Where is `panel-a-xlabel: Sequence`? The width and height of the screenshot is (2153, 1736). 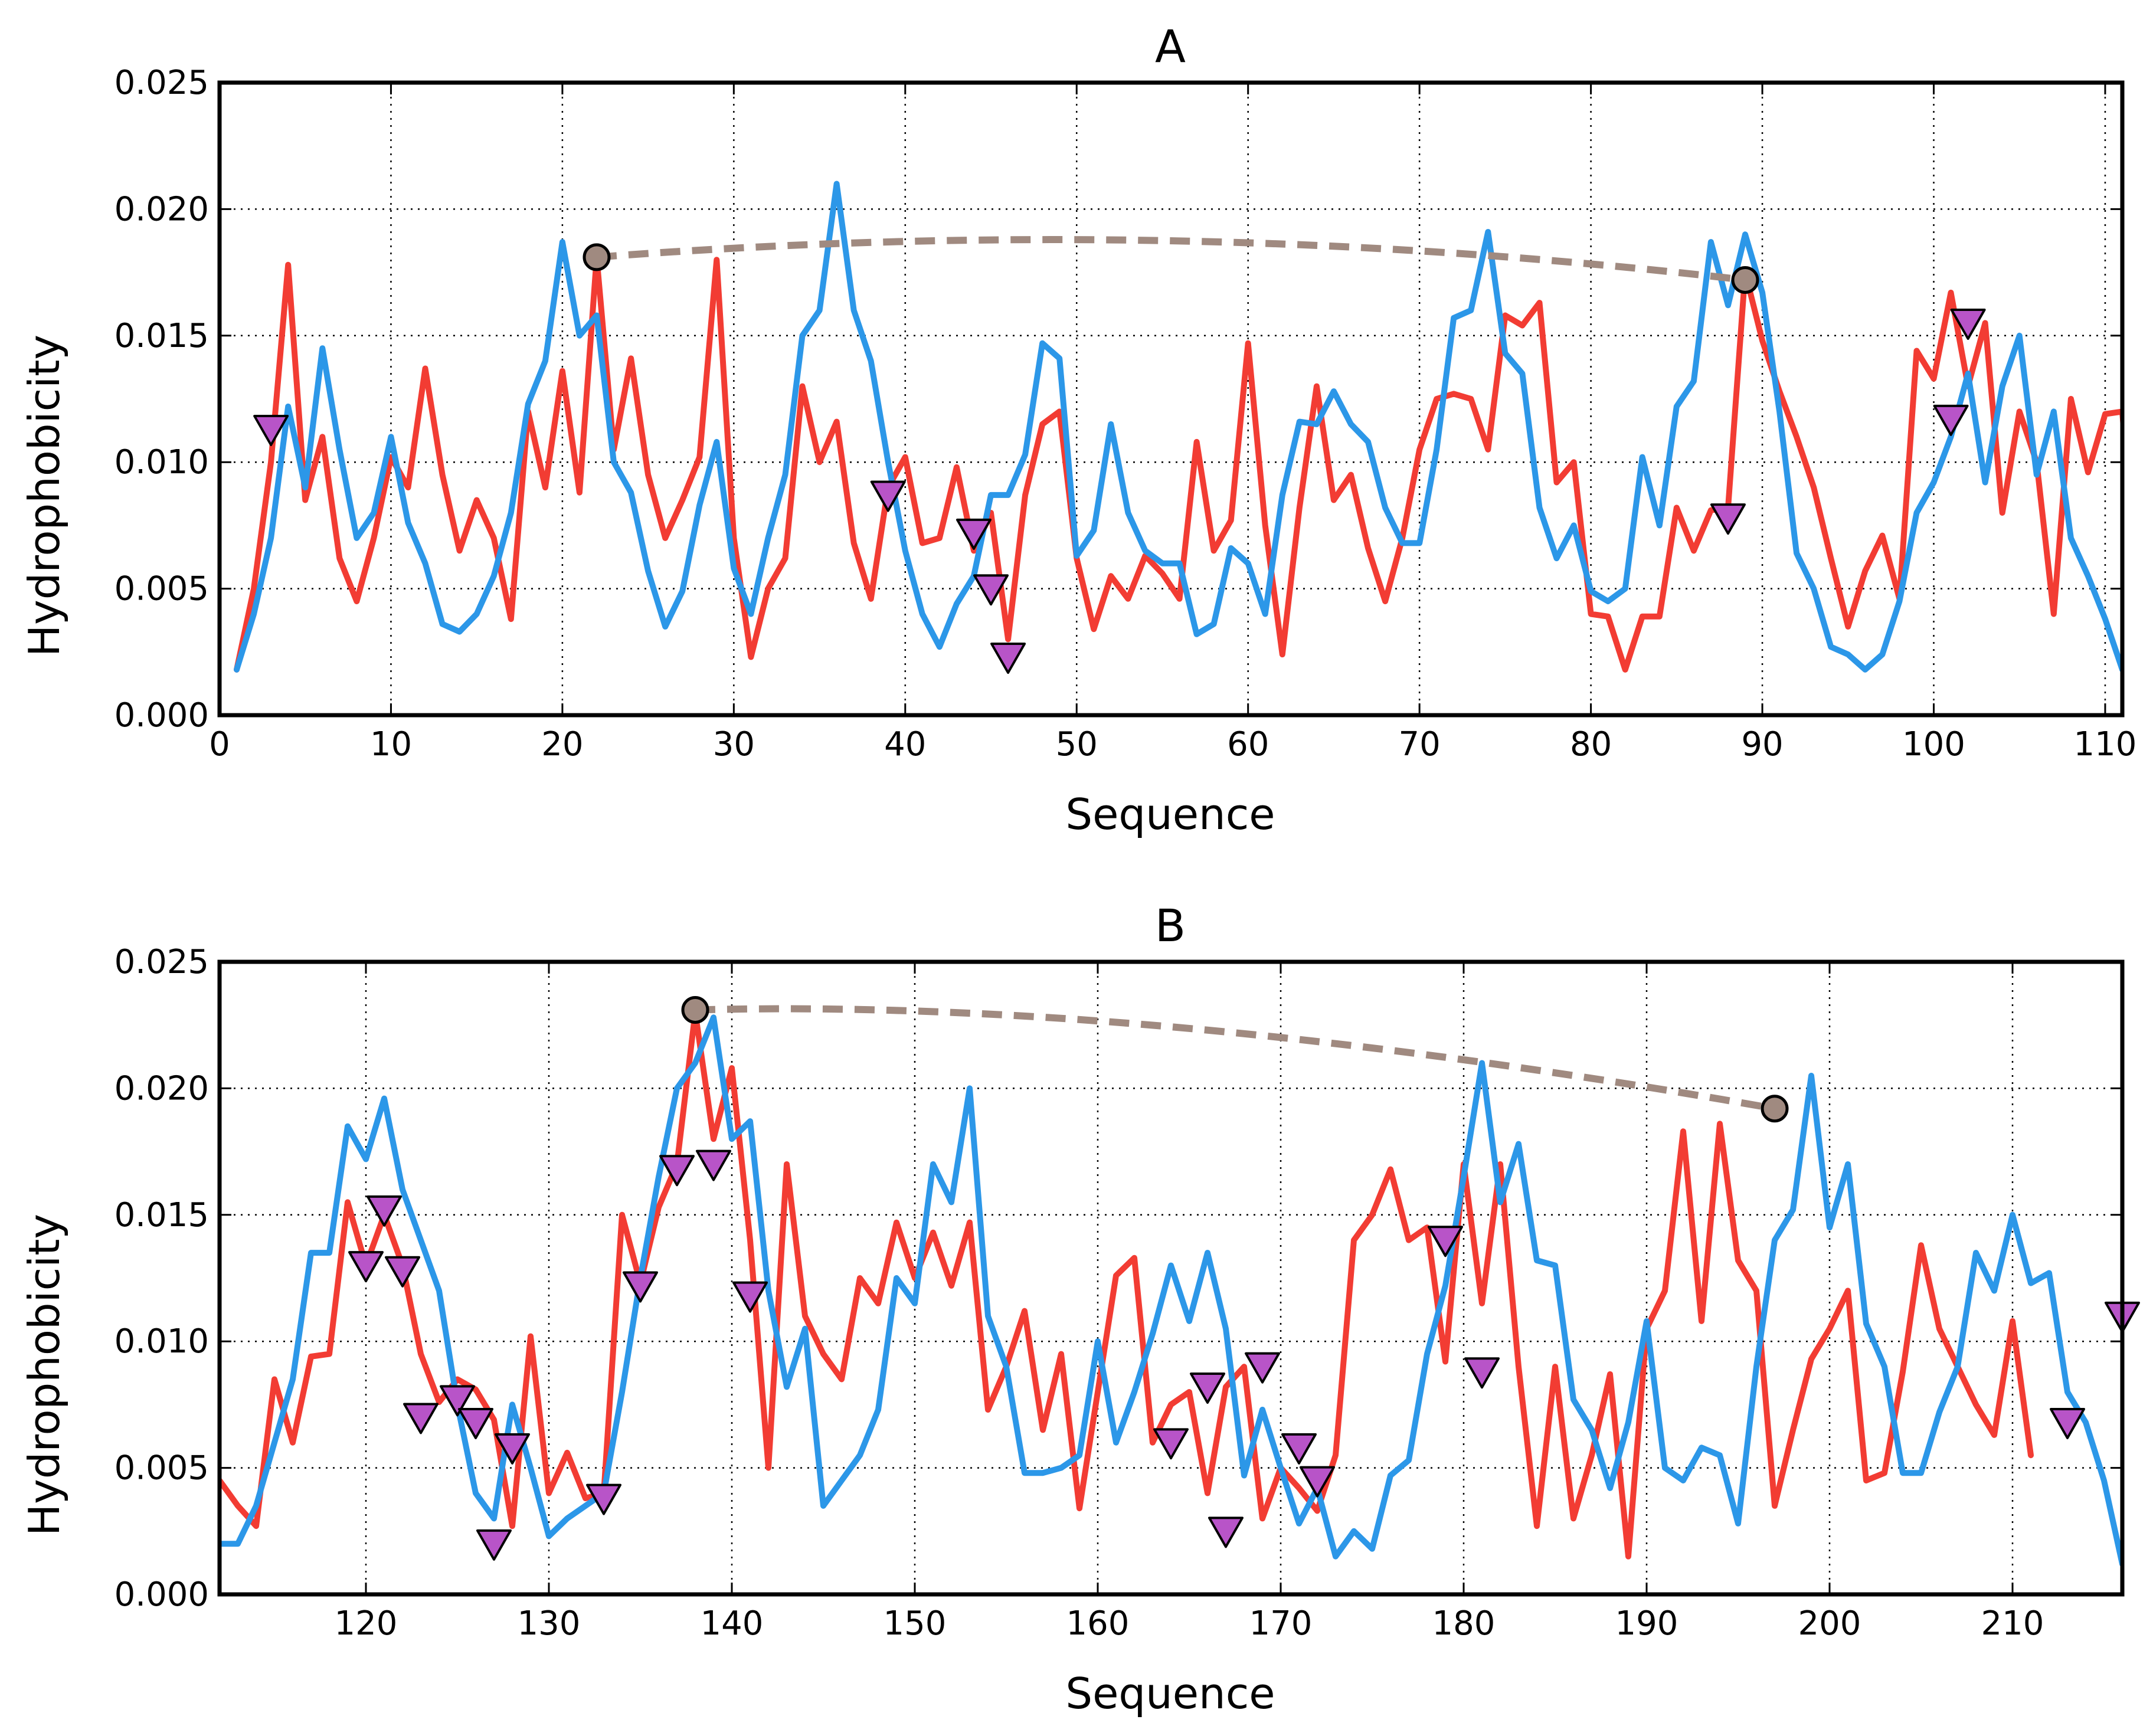 panel-a-xlabel: Sequence is located at coordinates (1170, 814).